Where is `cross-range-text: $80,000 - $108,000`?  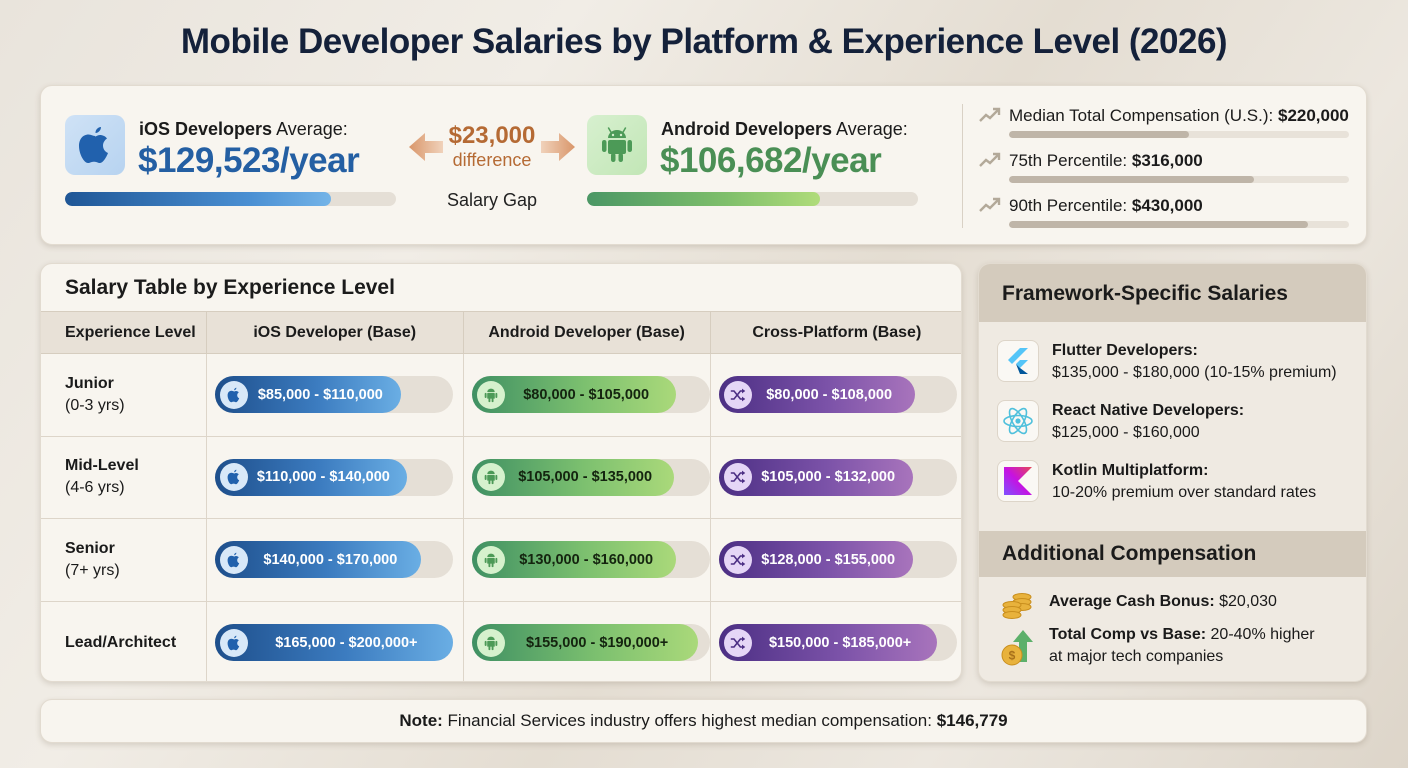
cross-range-text: $80,000 - $108,000 is located at coordinates (829, 394).